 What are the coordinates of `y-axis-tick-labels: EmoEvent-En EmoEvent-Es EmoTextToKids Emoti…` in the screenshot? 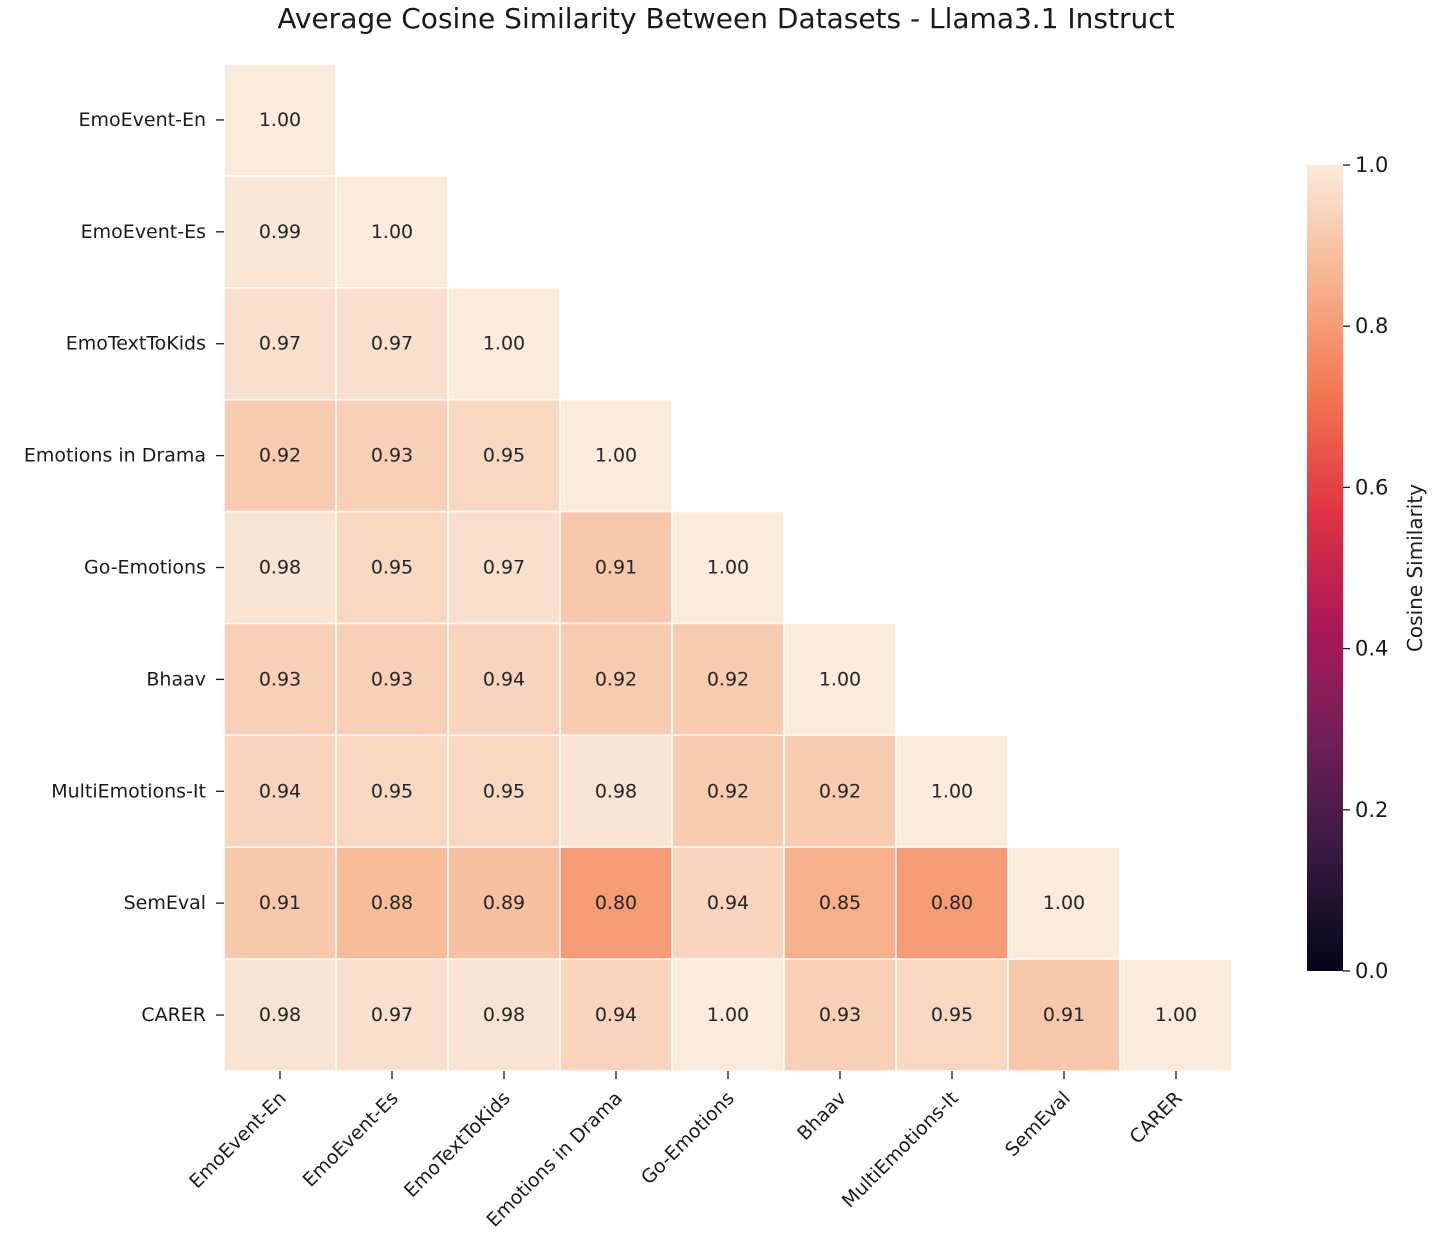 It's located at (124, 567).